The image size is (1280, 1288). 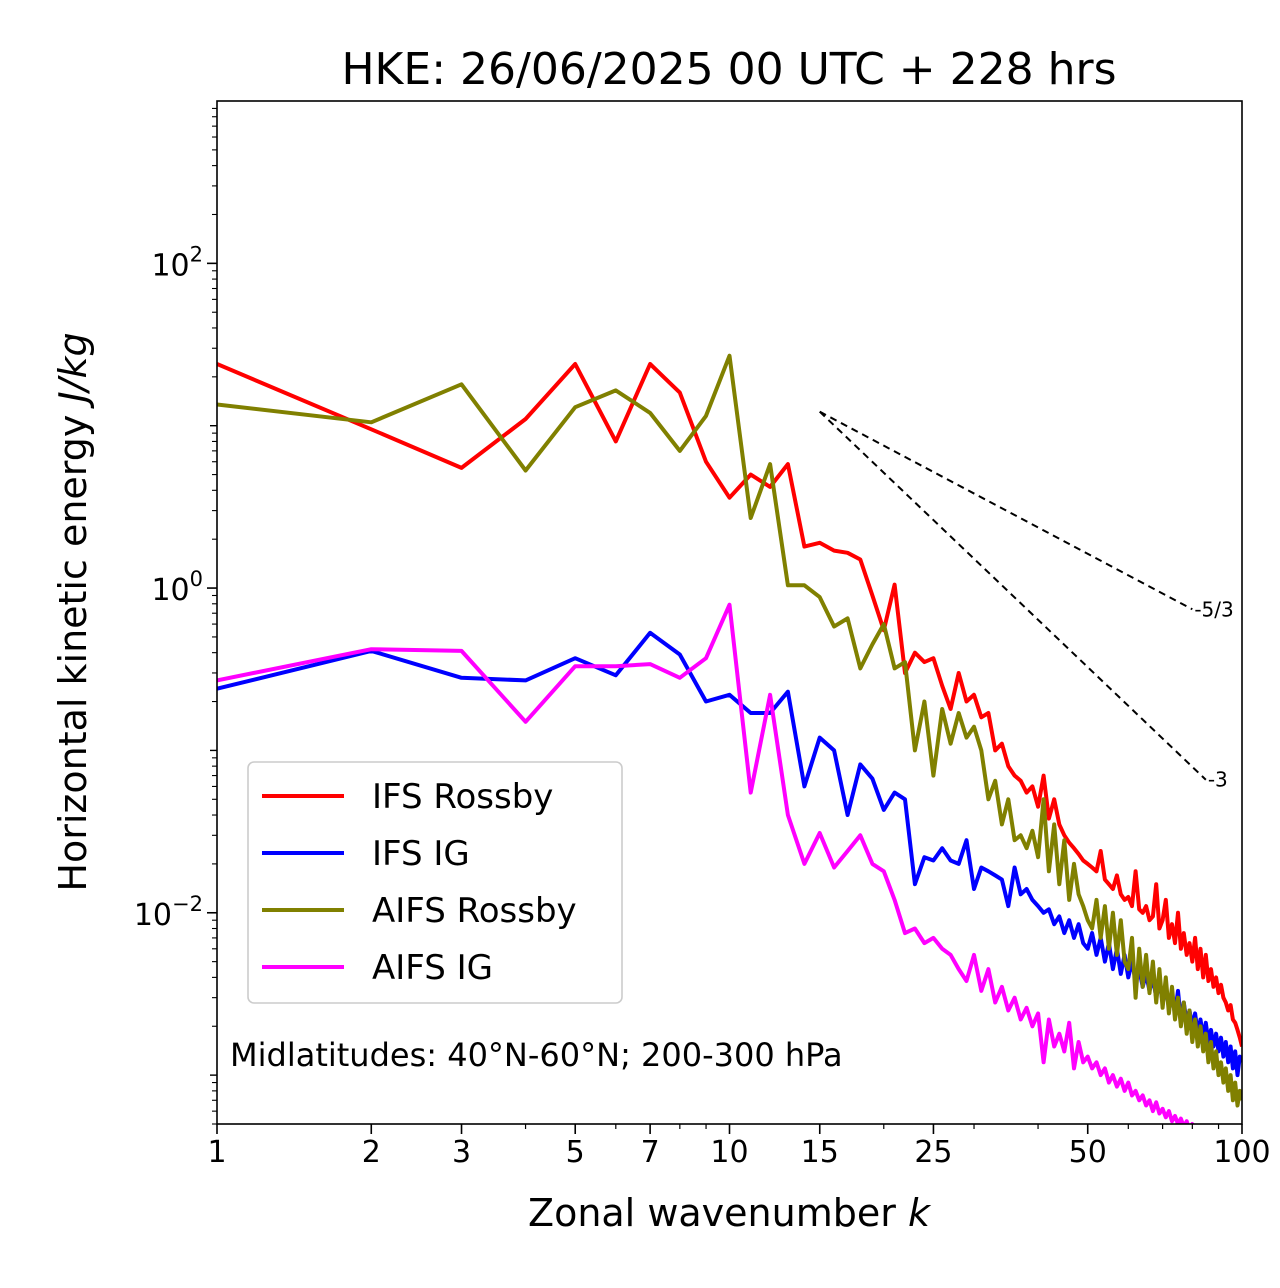 I want to click on legend-box, so click(x=435, y=882).